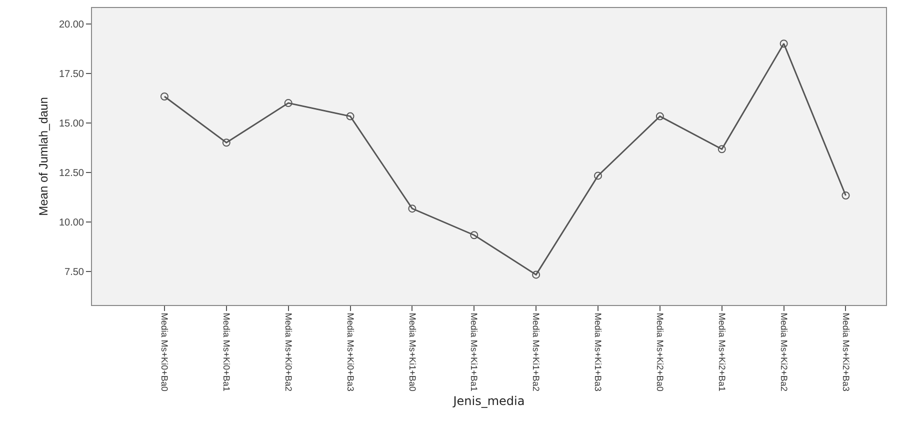  What do you see at coordinates (783, 352) in the screenshot?
I see `x-tick-label: Media Ms+Ki2+Ba2` at bounding box center [783, 352].